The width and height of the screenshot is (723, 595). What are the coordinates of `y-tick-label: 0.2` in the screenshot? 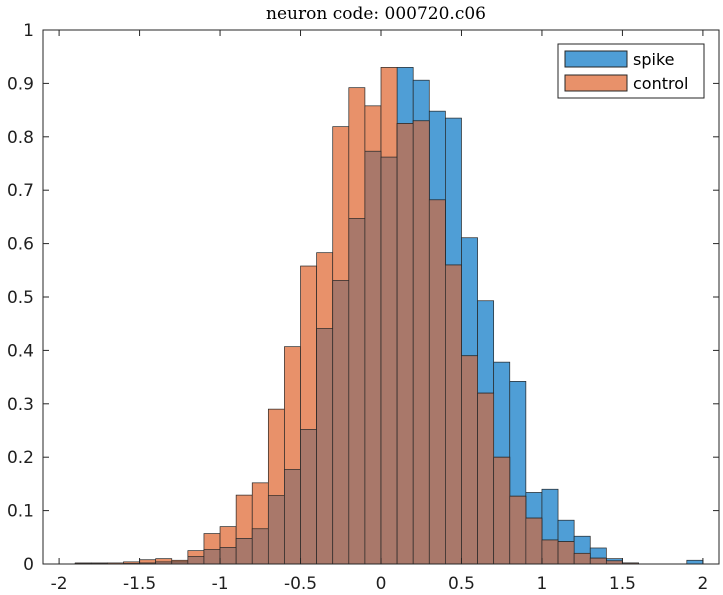 It's located at (20, 458).